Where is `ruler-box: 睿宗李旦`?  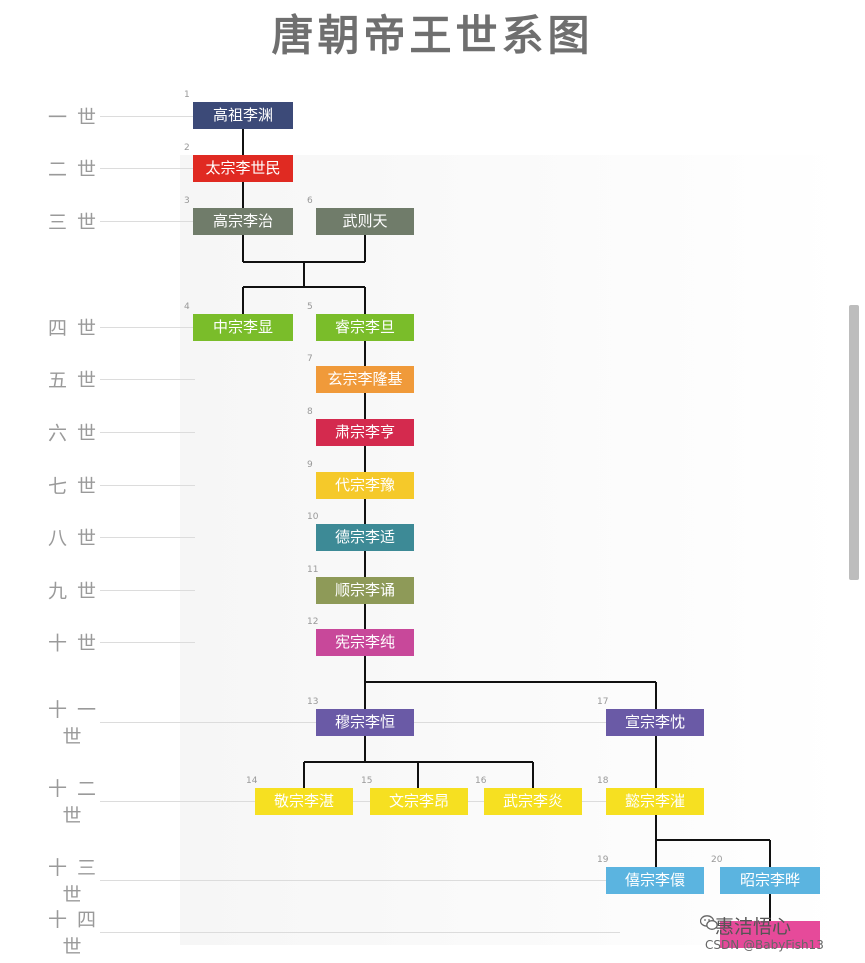
ruler-box: 睿宗李旦 is located at coordinates (365, 327).